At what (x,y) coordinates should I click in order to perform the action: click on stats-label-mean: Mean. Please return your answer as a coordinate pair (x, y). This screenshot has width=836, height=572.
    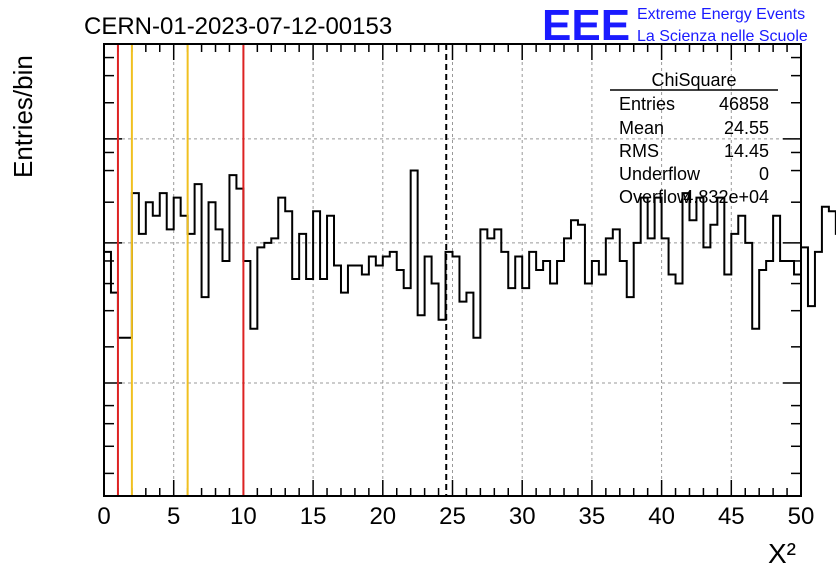
    Looking at the image, I should click on (641, 128).